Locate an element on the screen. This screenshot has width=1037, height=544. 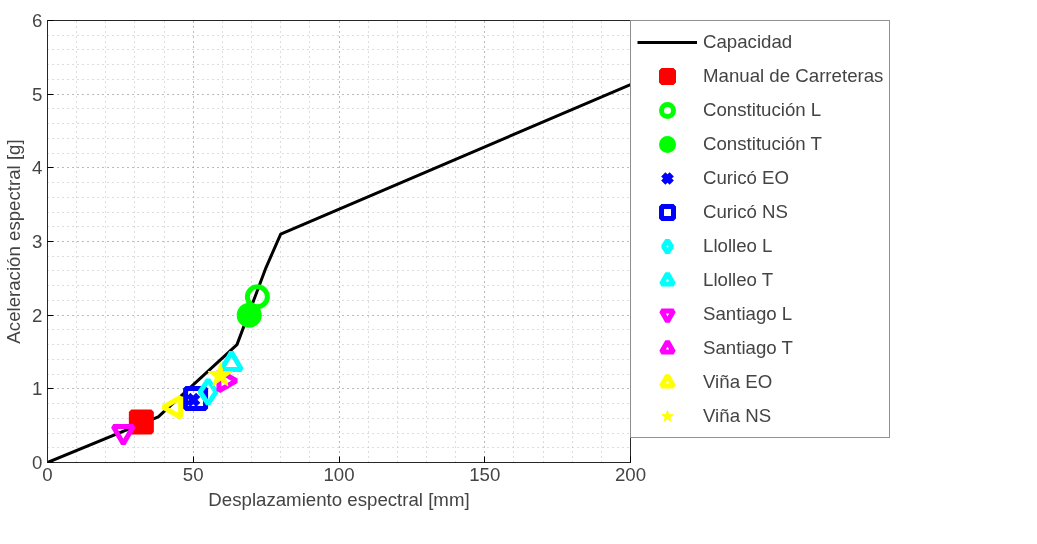
legend-label: Constitución T is located at coordinates (762, 144).